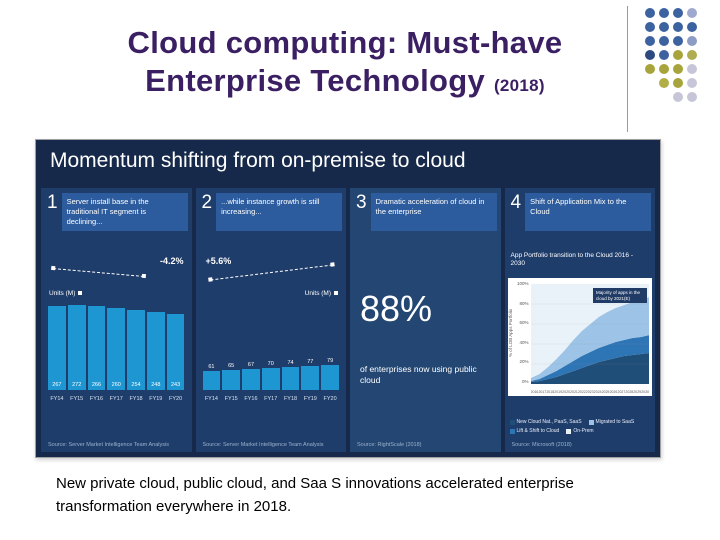 The height and width of the screenshot is (540, 720). Describe the element at coordinates (620, 296) in the screenshot. I see `area-annotation: Majority of apps in the cloud by 2021(E)` at that location.